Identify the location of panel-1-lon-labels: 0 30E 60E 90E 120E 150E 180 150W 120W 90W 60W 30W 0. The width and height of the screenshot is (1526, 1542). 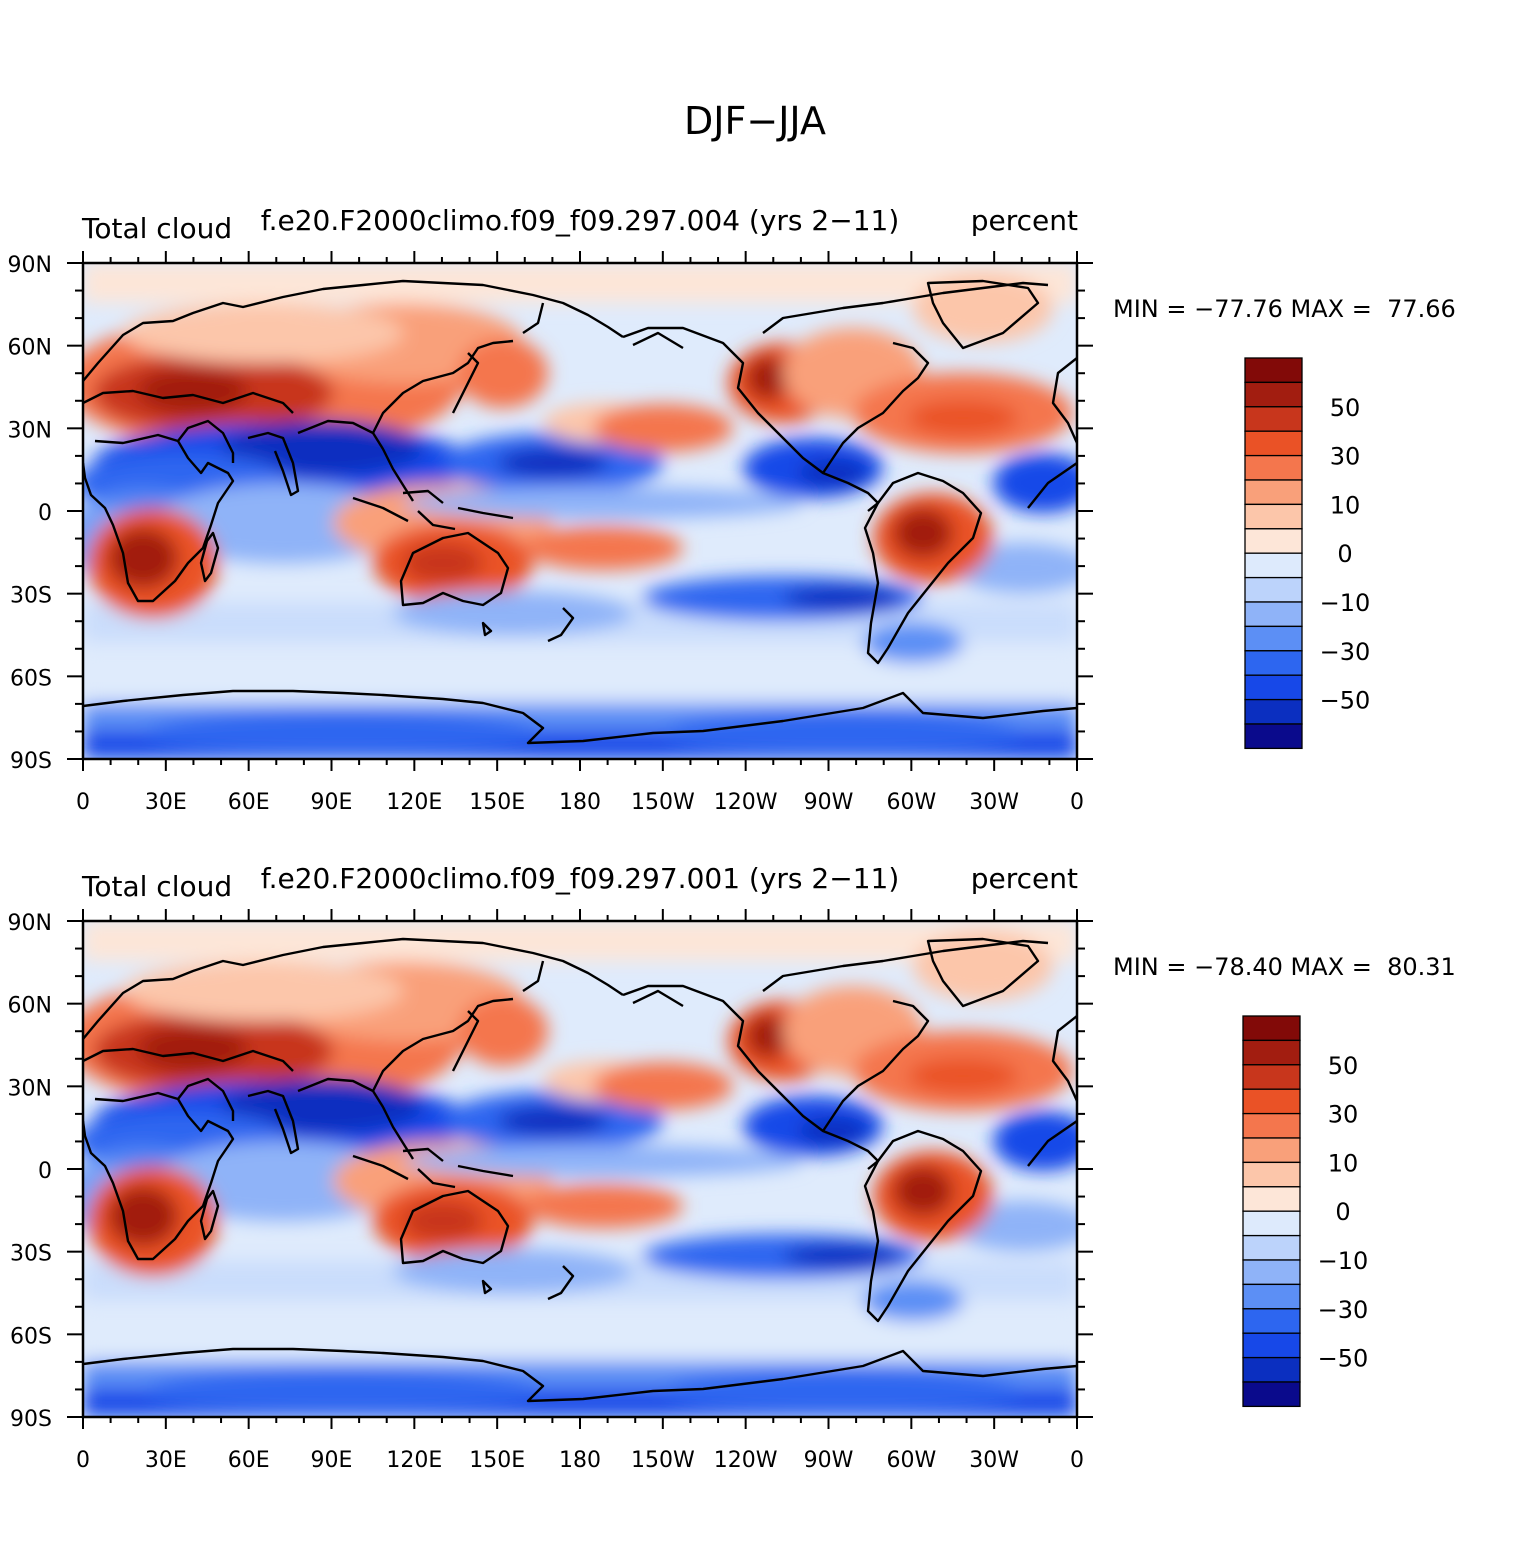
(580, 802).